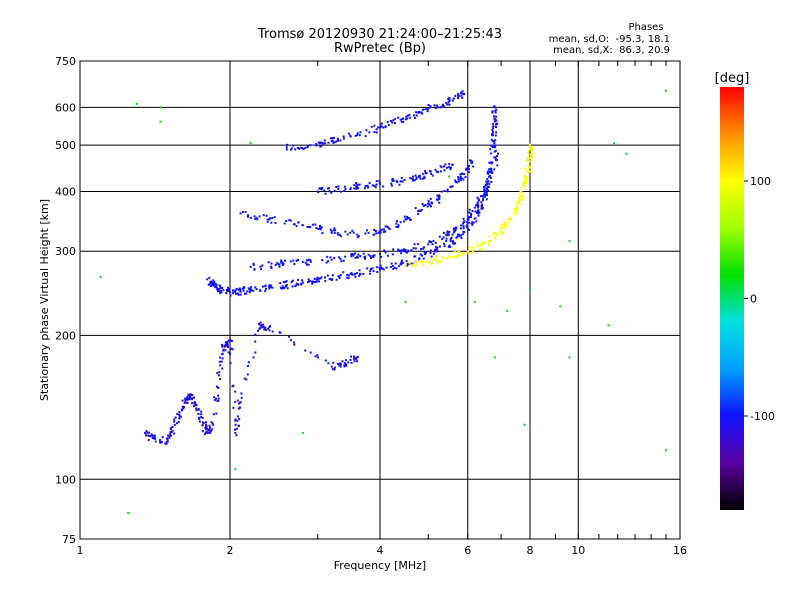 This screenshot has height=600, width=800. Describe the element at coordinates (65, 61) in the screenshot. I see `y-tick-label: 750` at that location.